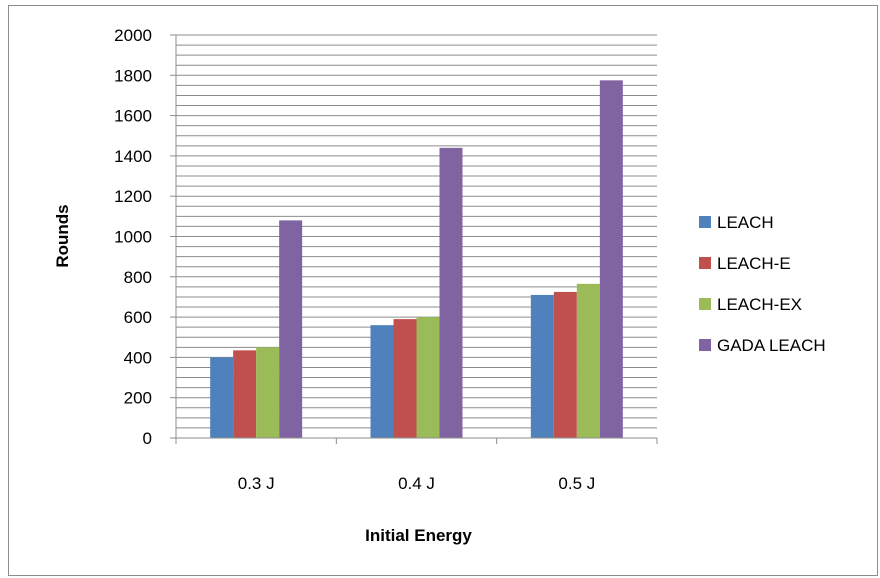  Describe the element at coordinates (759, 304) in the screenshot. I see `legend-label: LEACH-EX` at that location.